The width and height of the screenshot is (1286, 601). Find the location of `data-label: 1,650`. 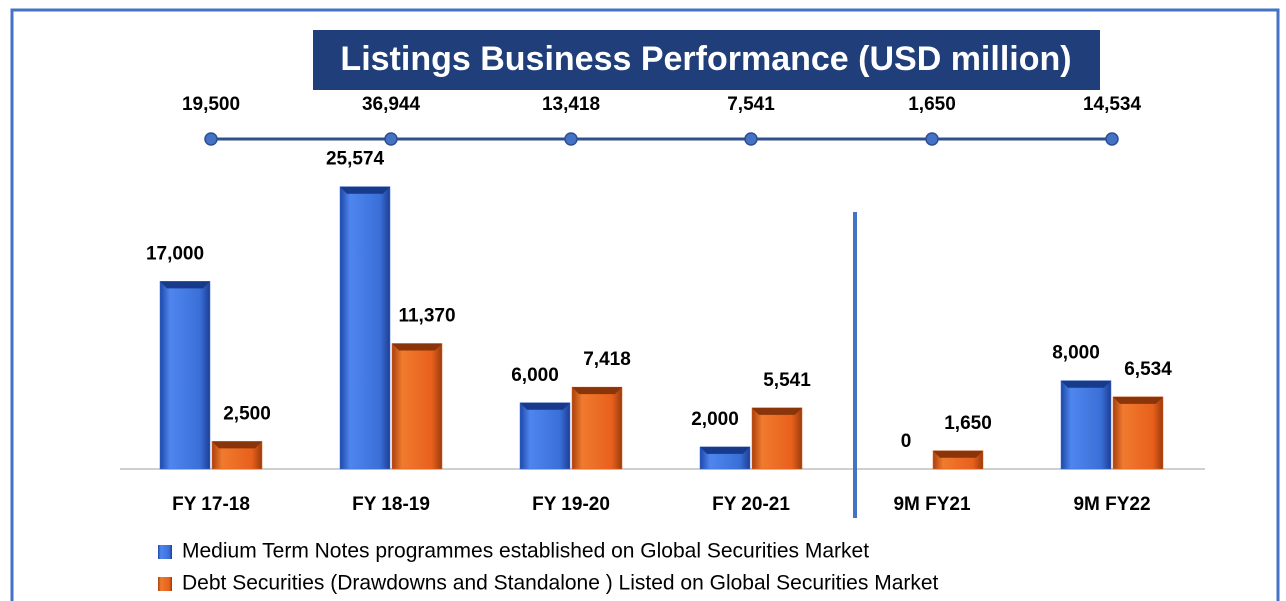

data-label: 1,650 is located at coordinates (968, 423).